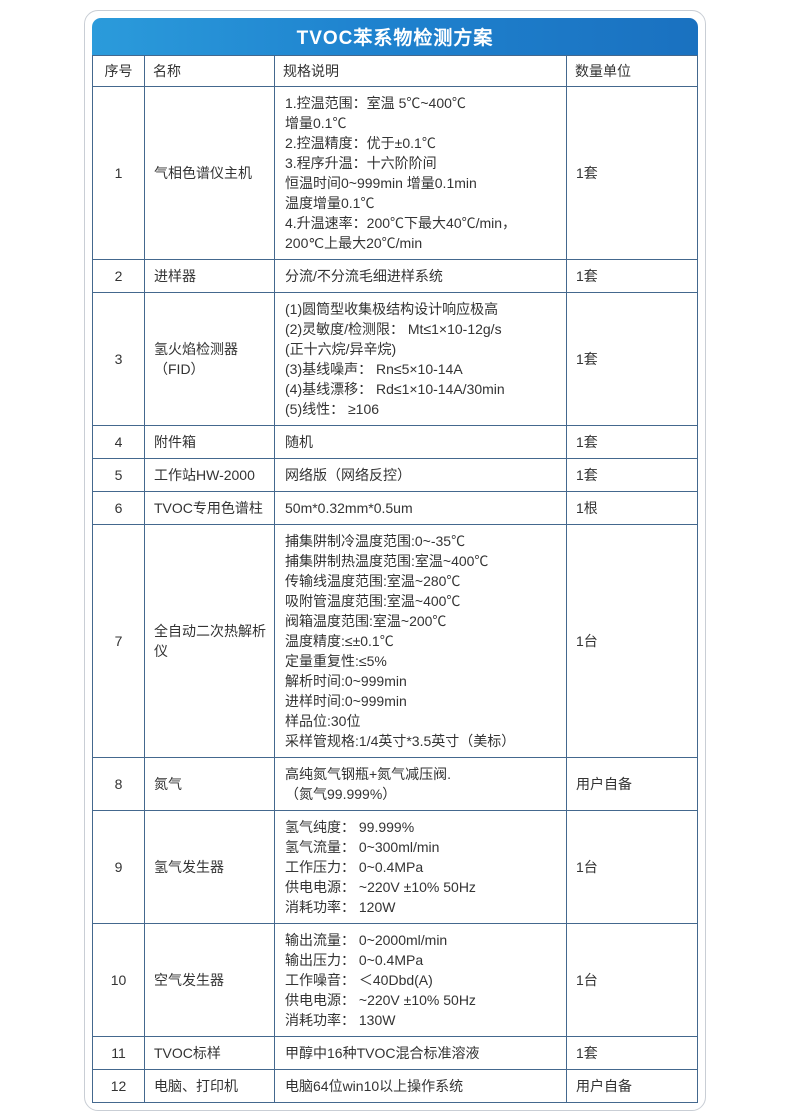  I want to click on row-spec-cell: 甲醇中16种TVOC混合标准溶液, so click(420, 1053).